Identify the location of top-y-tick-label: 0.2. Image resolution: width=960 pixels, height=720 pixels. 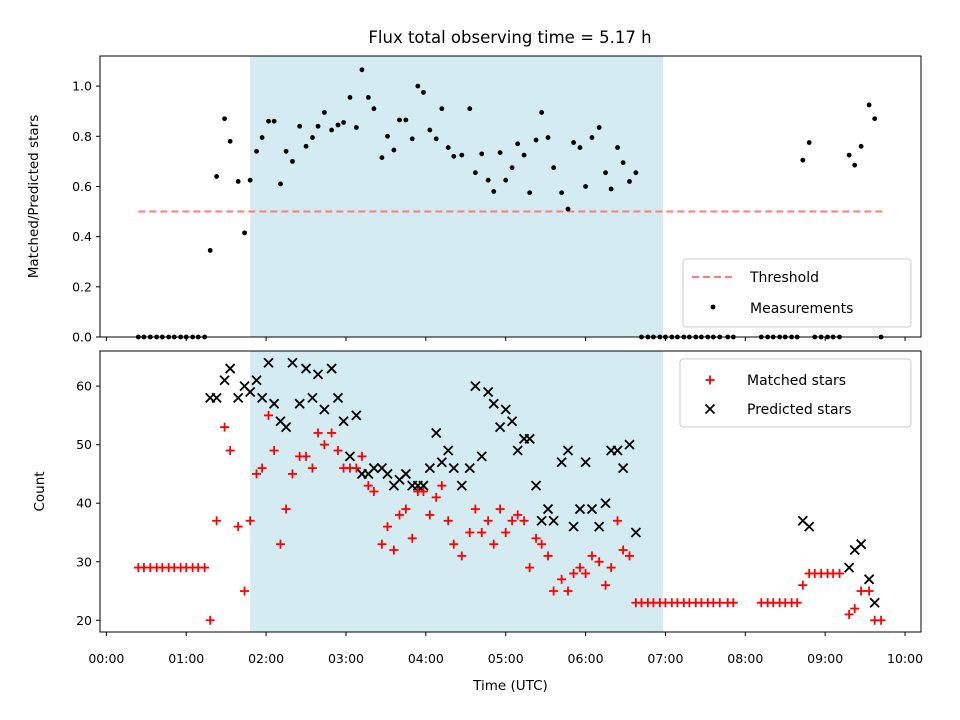
(82, 286).